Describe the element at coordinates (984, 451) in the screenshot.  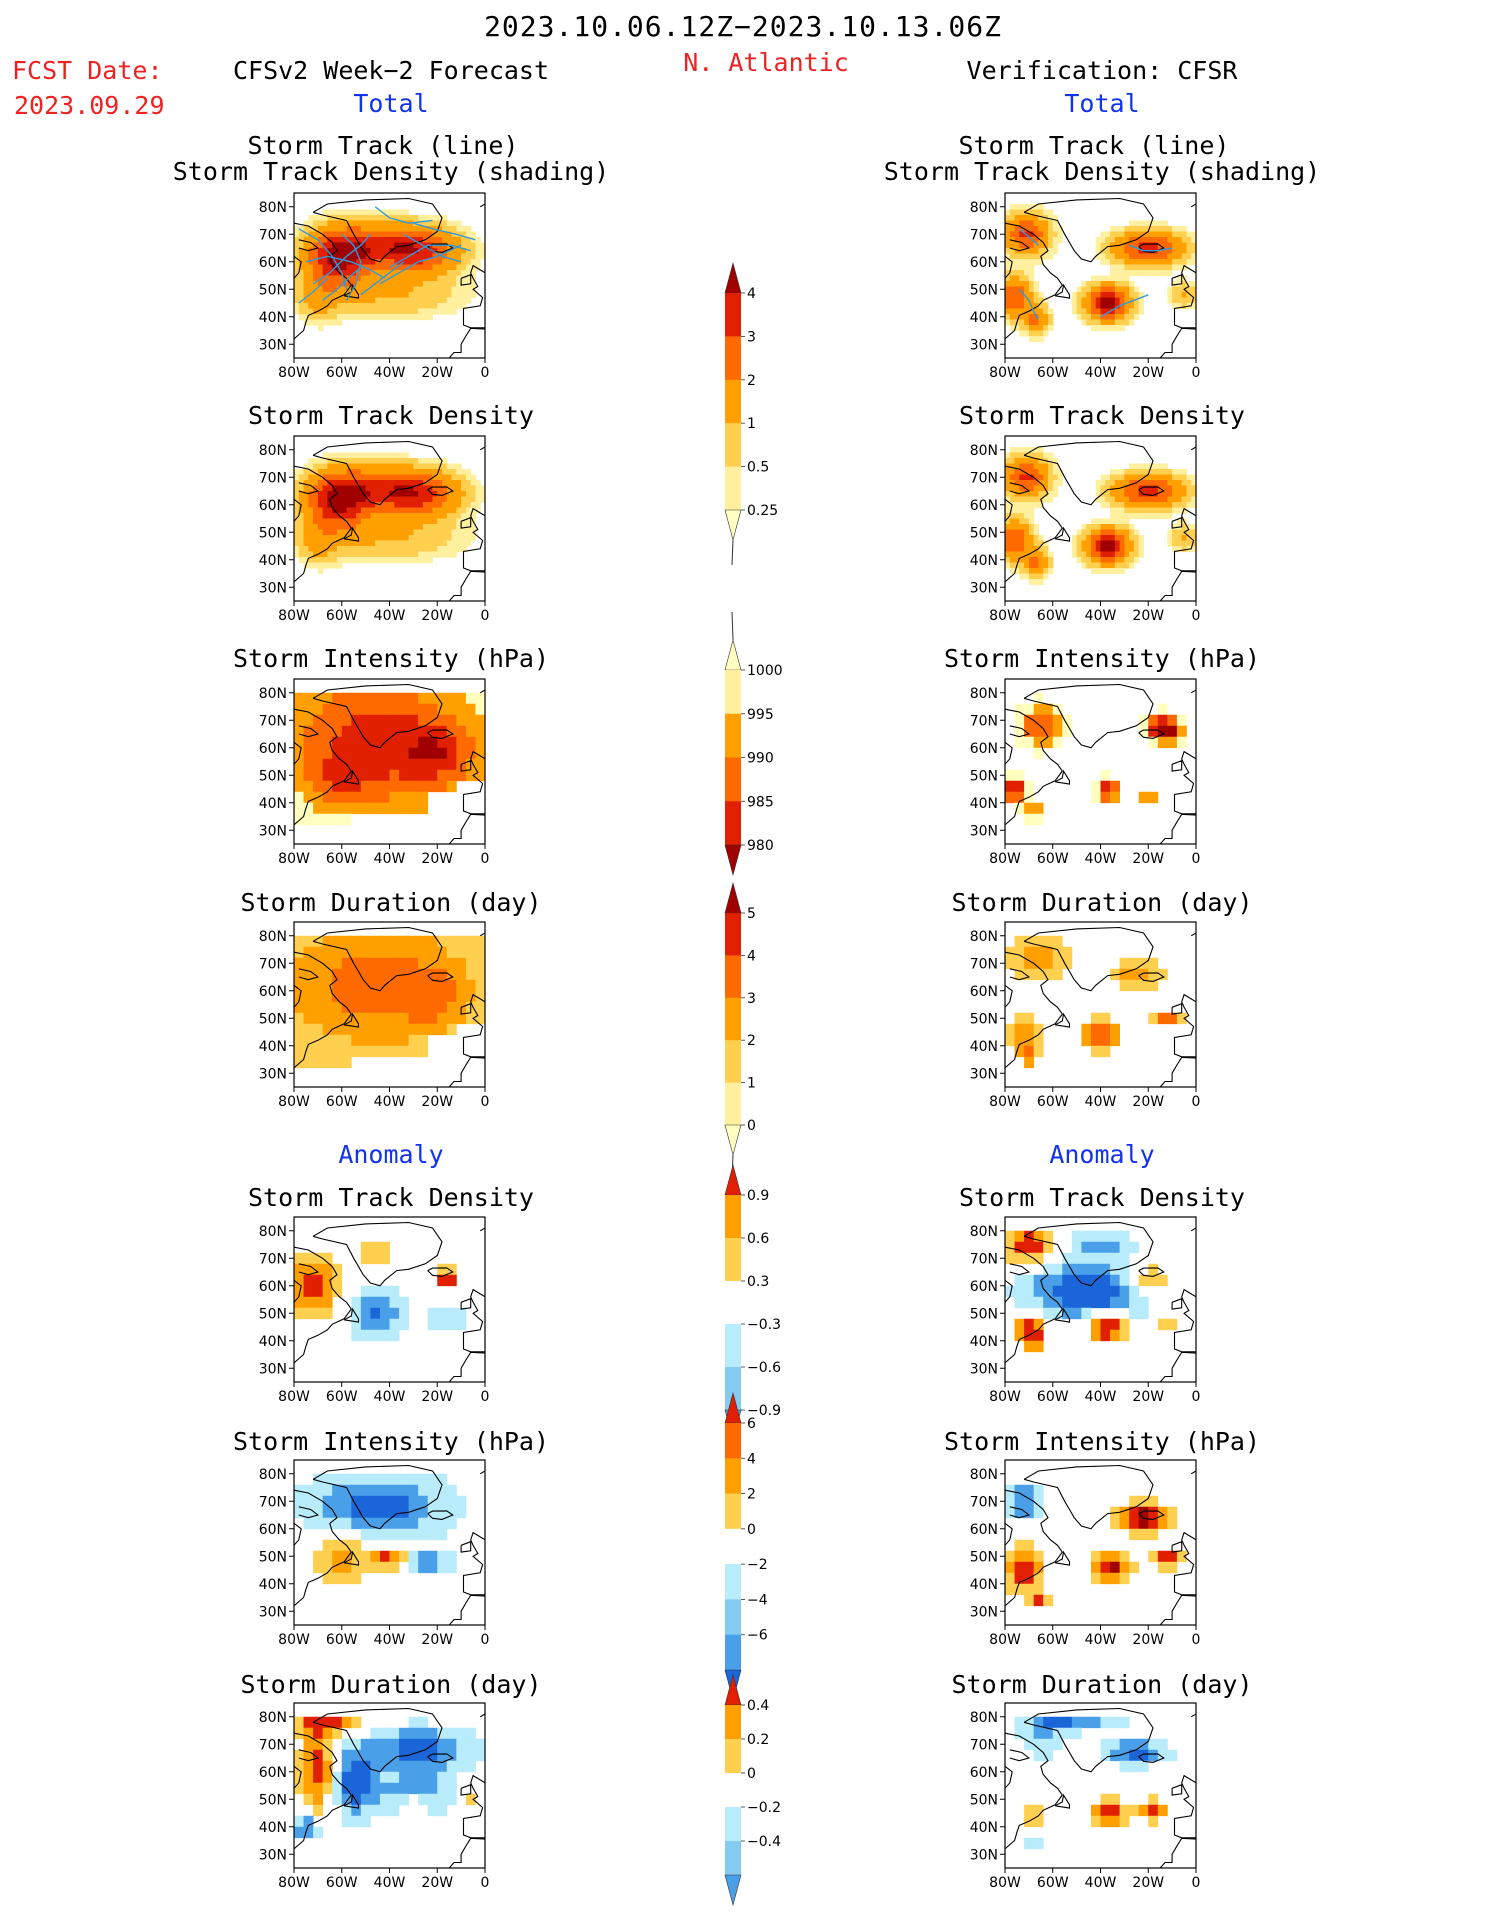
I see `lat-label: 80N` at that location.